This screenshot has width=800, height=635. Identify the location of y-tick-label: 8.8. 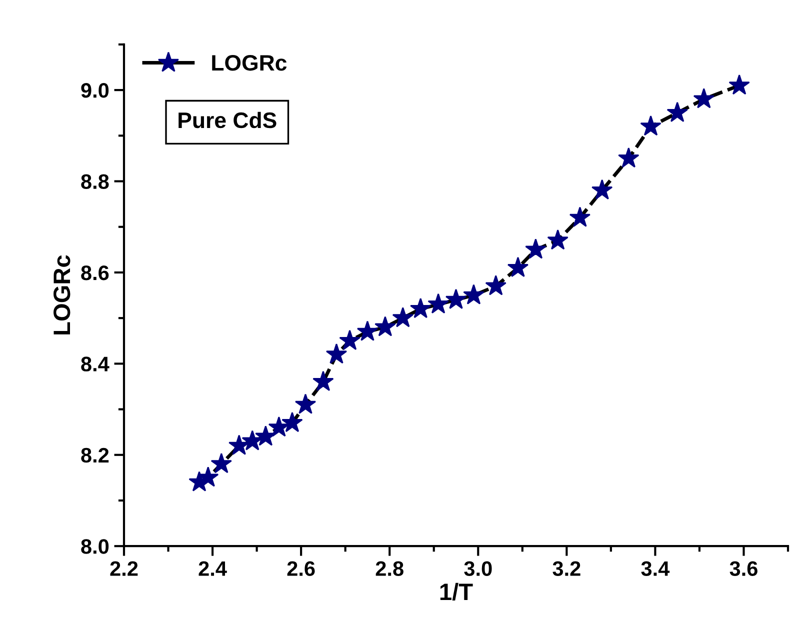
(95, 182).